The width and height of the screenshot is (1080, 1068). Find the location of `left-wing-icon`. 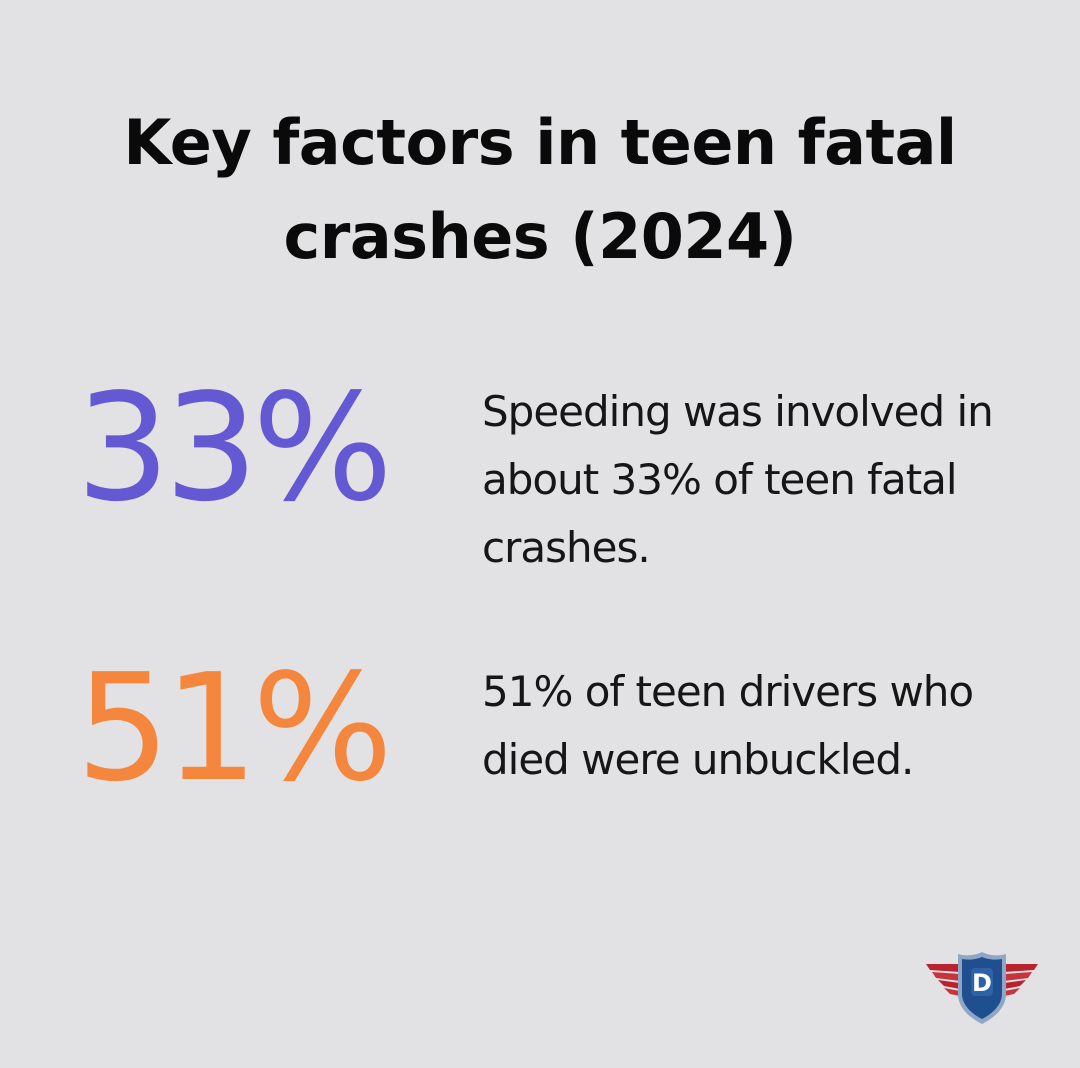

left-wing-icon is located at coordinates (943, 980).